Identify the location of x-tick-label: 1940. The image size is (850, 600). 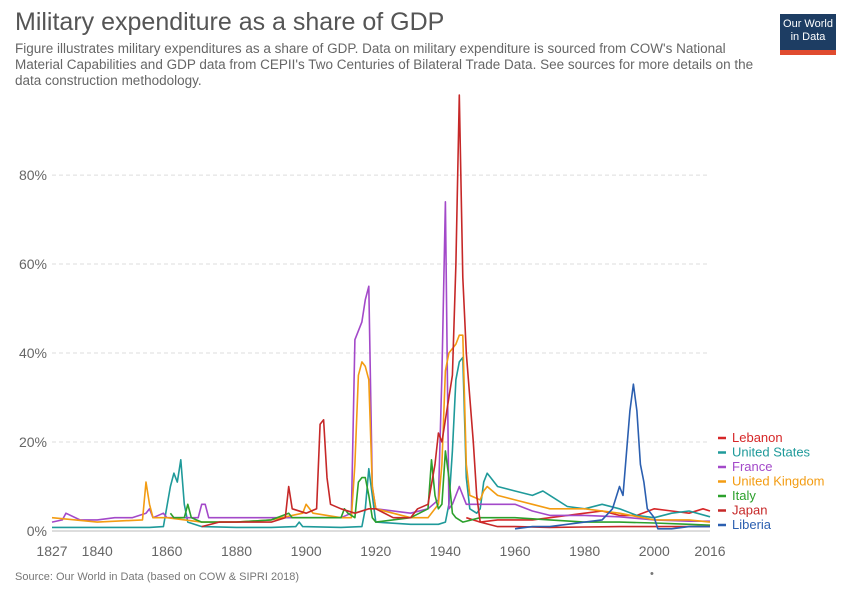
(445, 551).